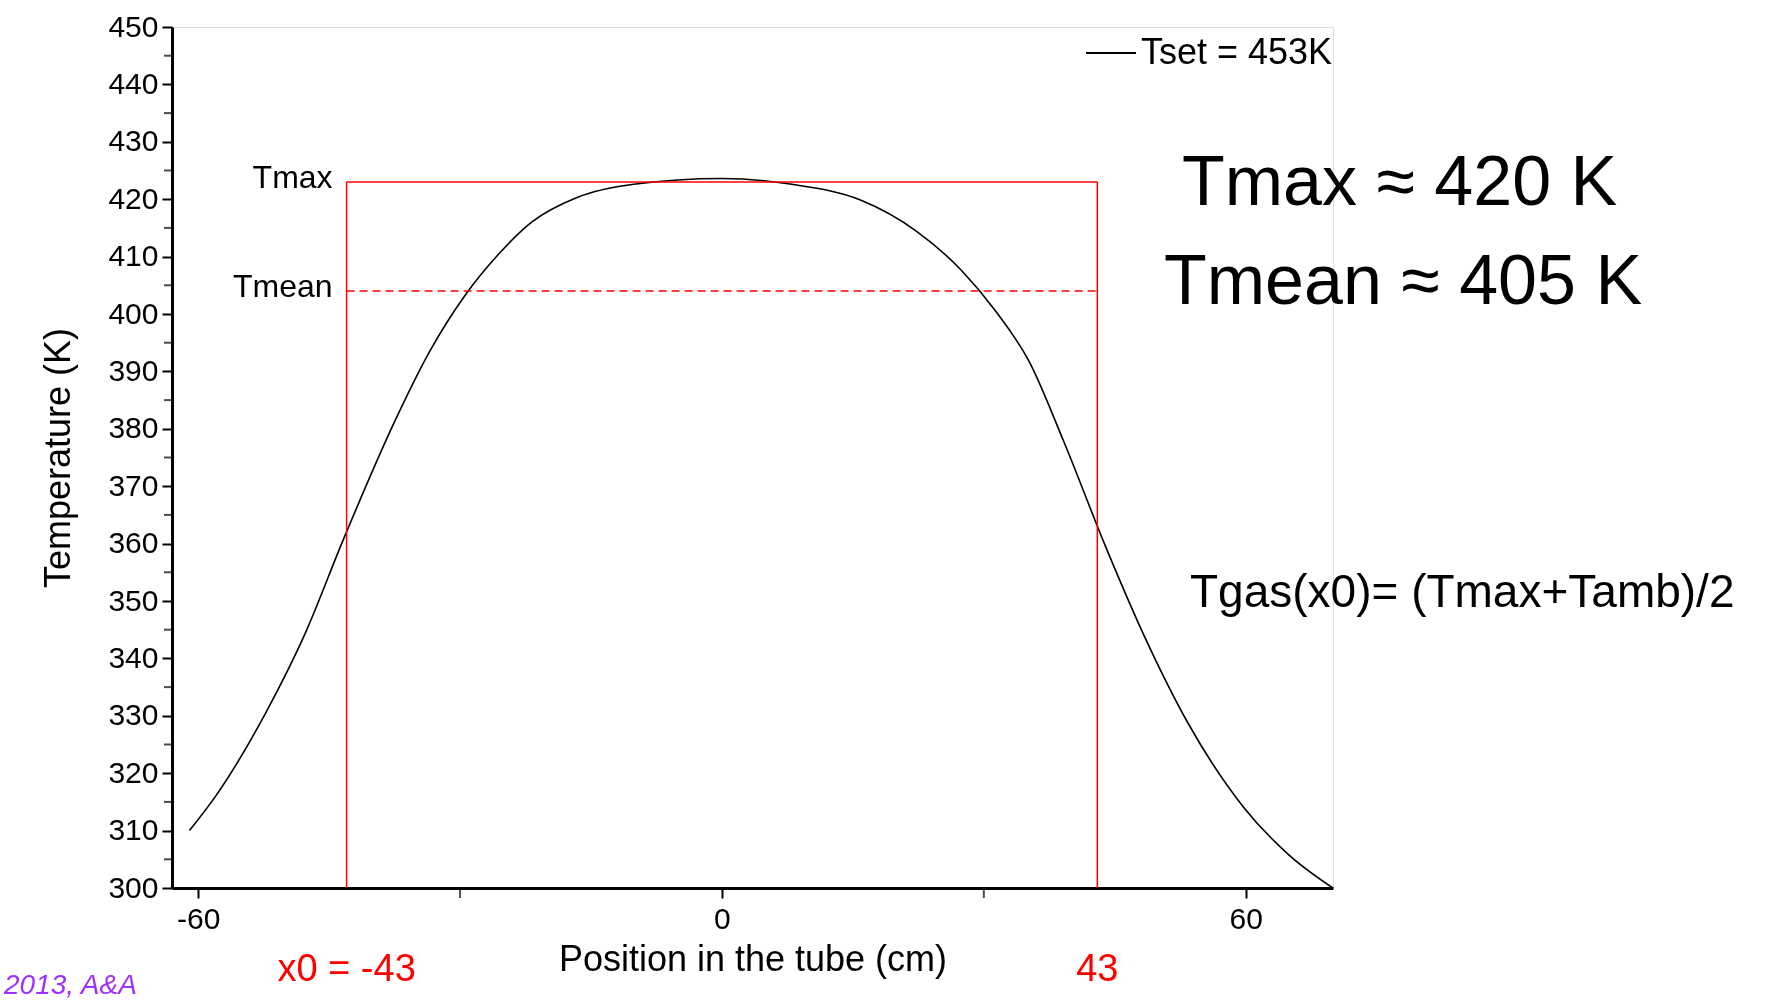 This screenshot has height=1006, width=1772. Describe the element at coordinates (292, 176) in the screenshot. I see `ref-line-label: Tmax` at that location.